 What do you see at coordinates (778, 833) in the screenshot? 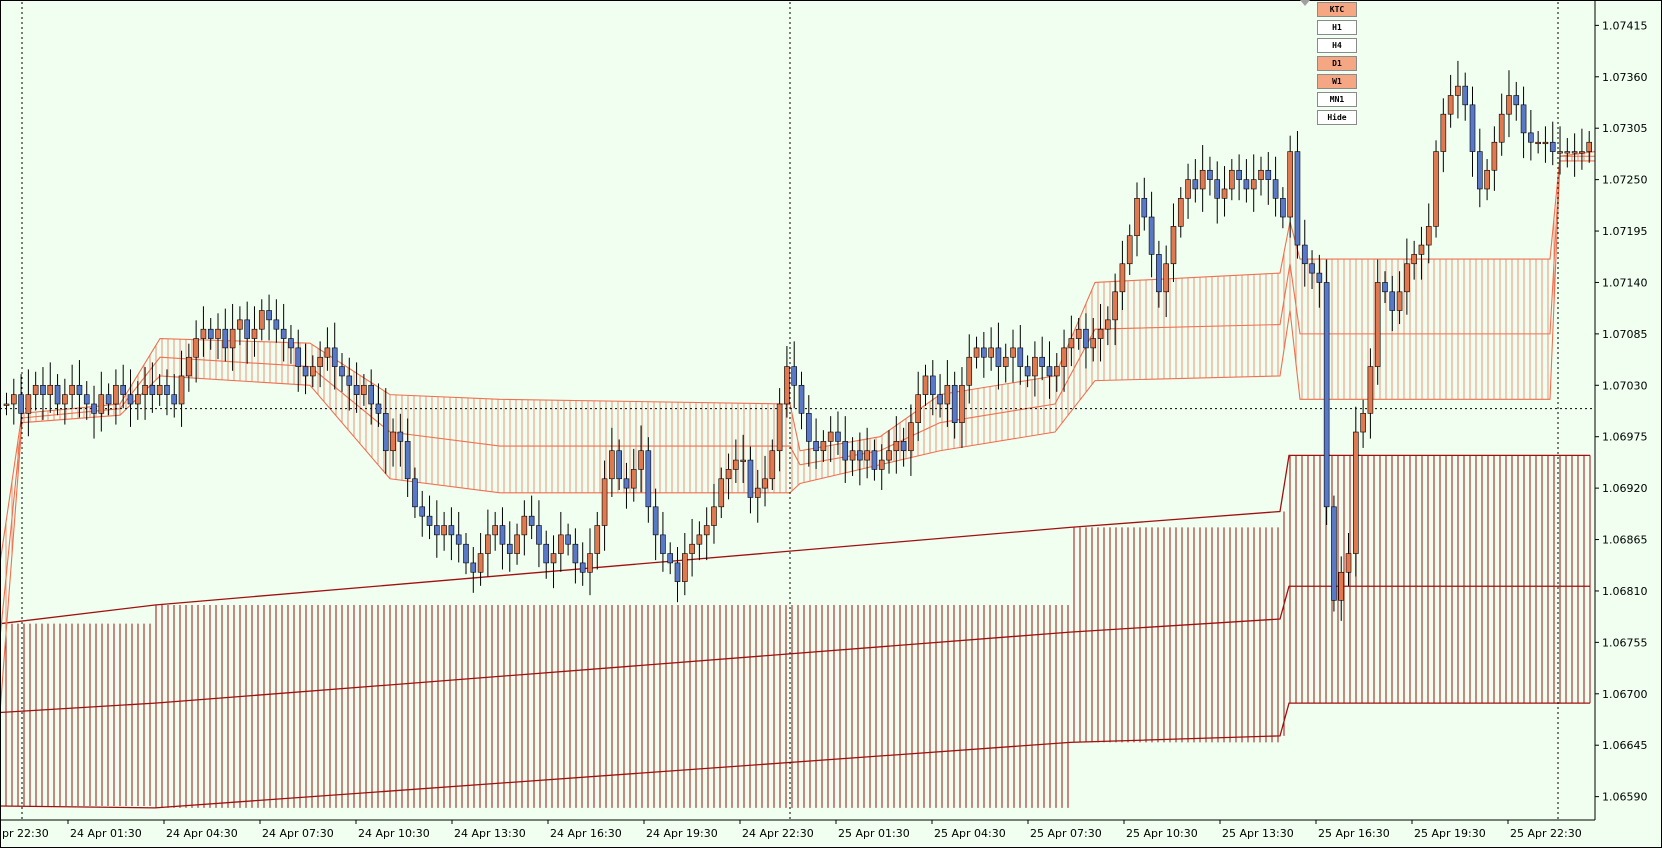
I see `time-tick-label: 24 Apr 22:30` at bounding box center [778, 833].